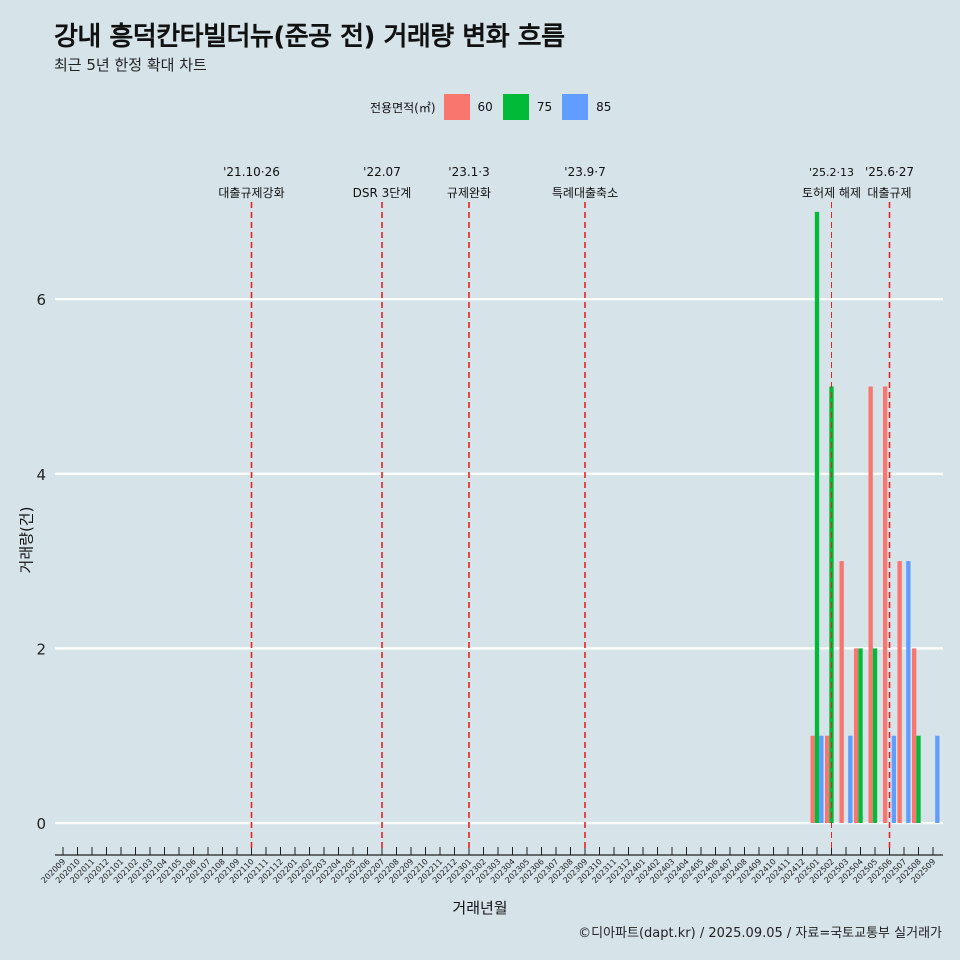 The image size is (960, 960). What do you see at coordinates (584, 172) in the screenshot?
I see `event-date-202309: '23.9·7` at bounding box center [584, 172].